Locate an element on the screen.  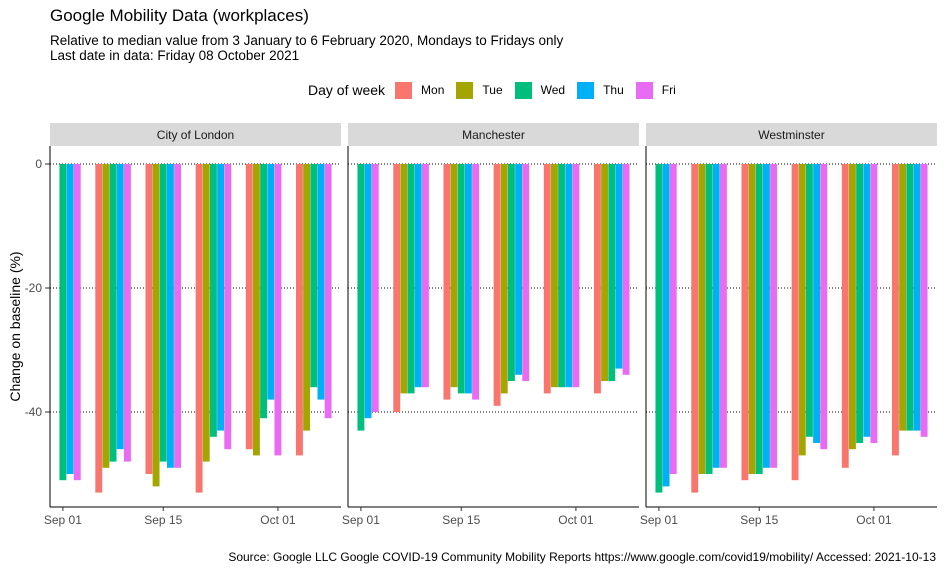
x-tick-label: Sep 01 is located at coordinates (659, 520).